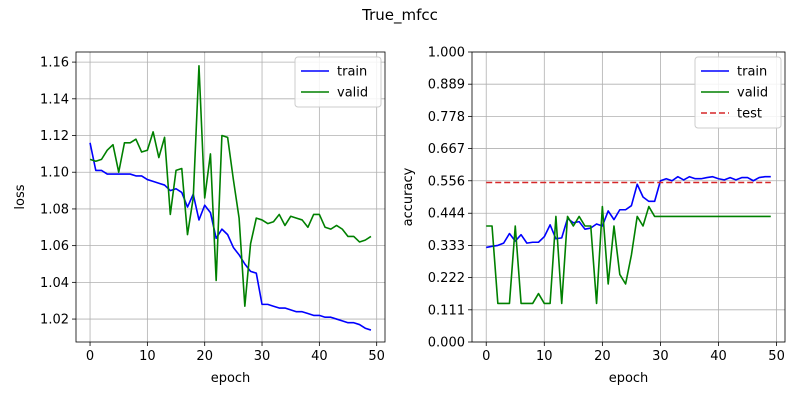  I want to click on loss-y-tick-label: 1.16, so click(54, 63).